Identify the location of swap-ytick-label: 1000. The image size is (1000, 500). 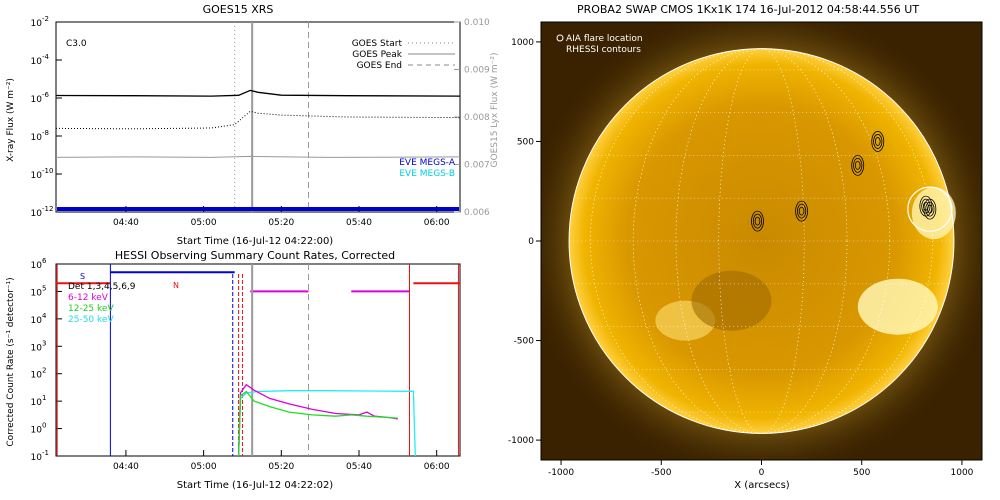
(522, 43).